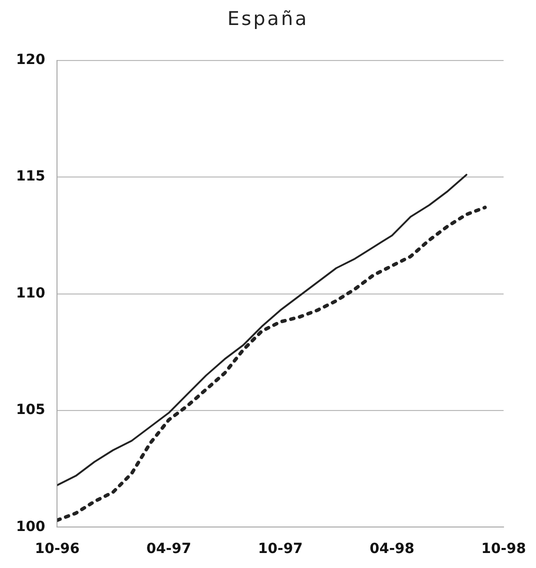  I want to click on y-tick-label: 115, so click(31, 176).